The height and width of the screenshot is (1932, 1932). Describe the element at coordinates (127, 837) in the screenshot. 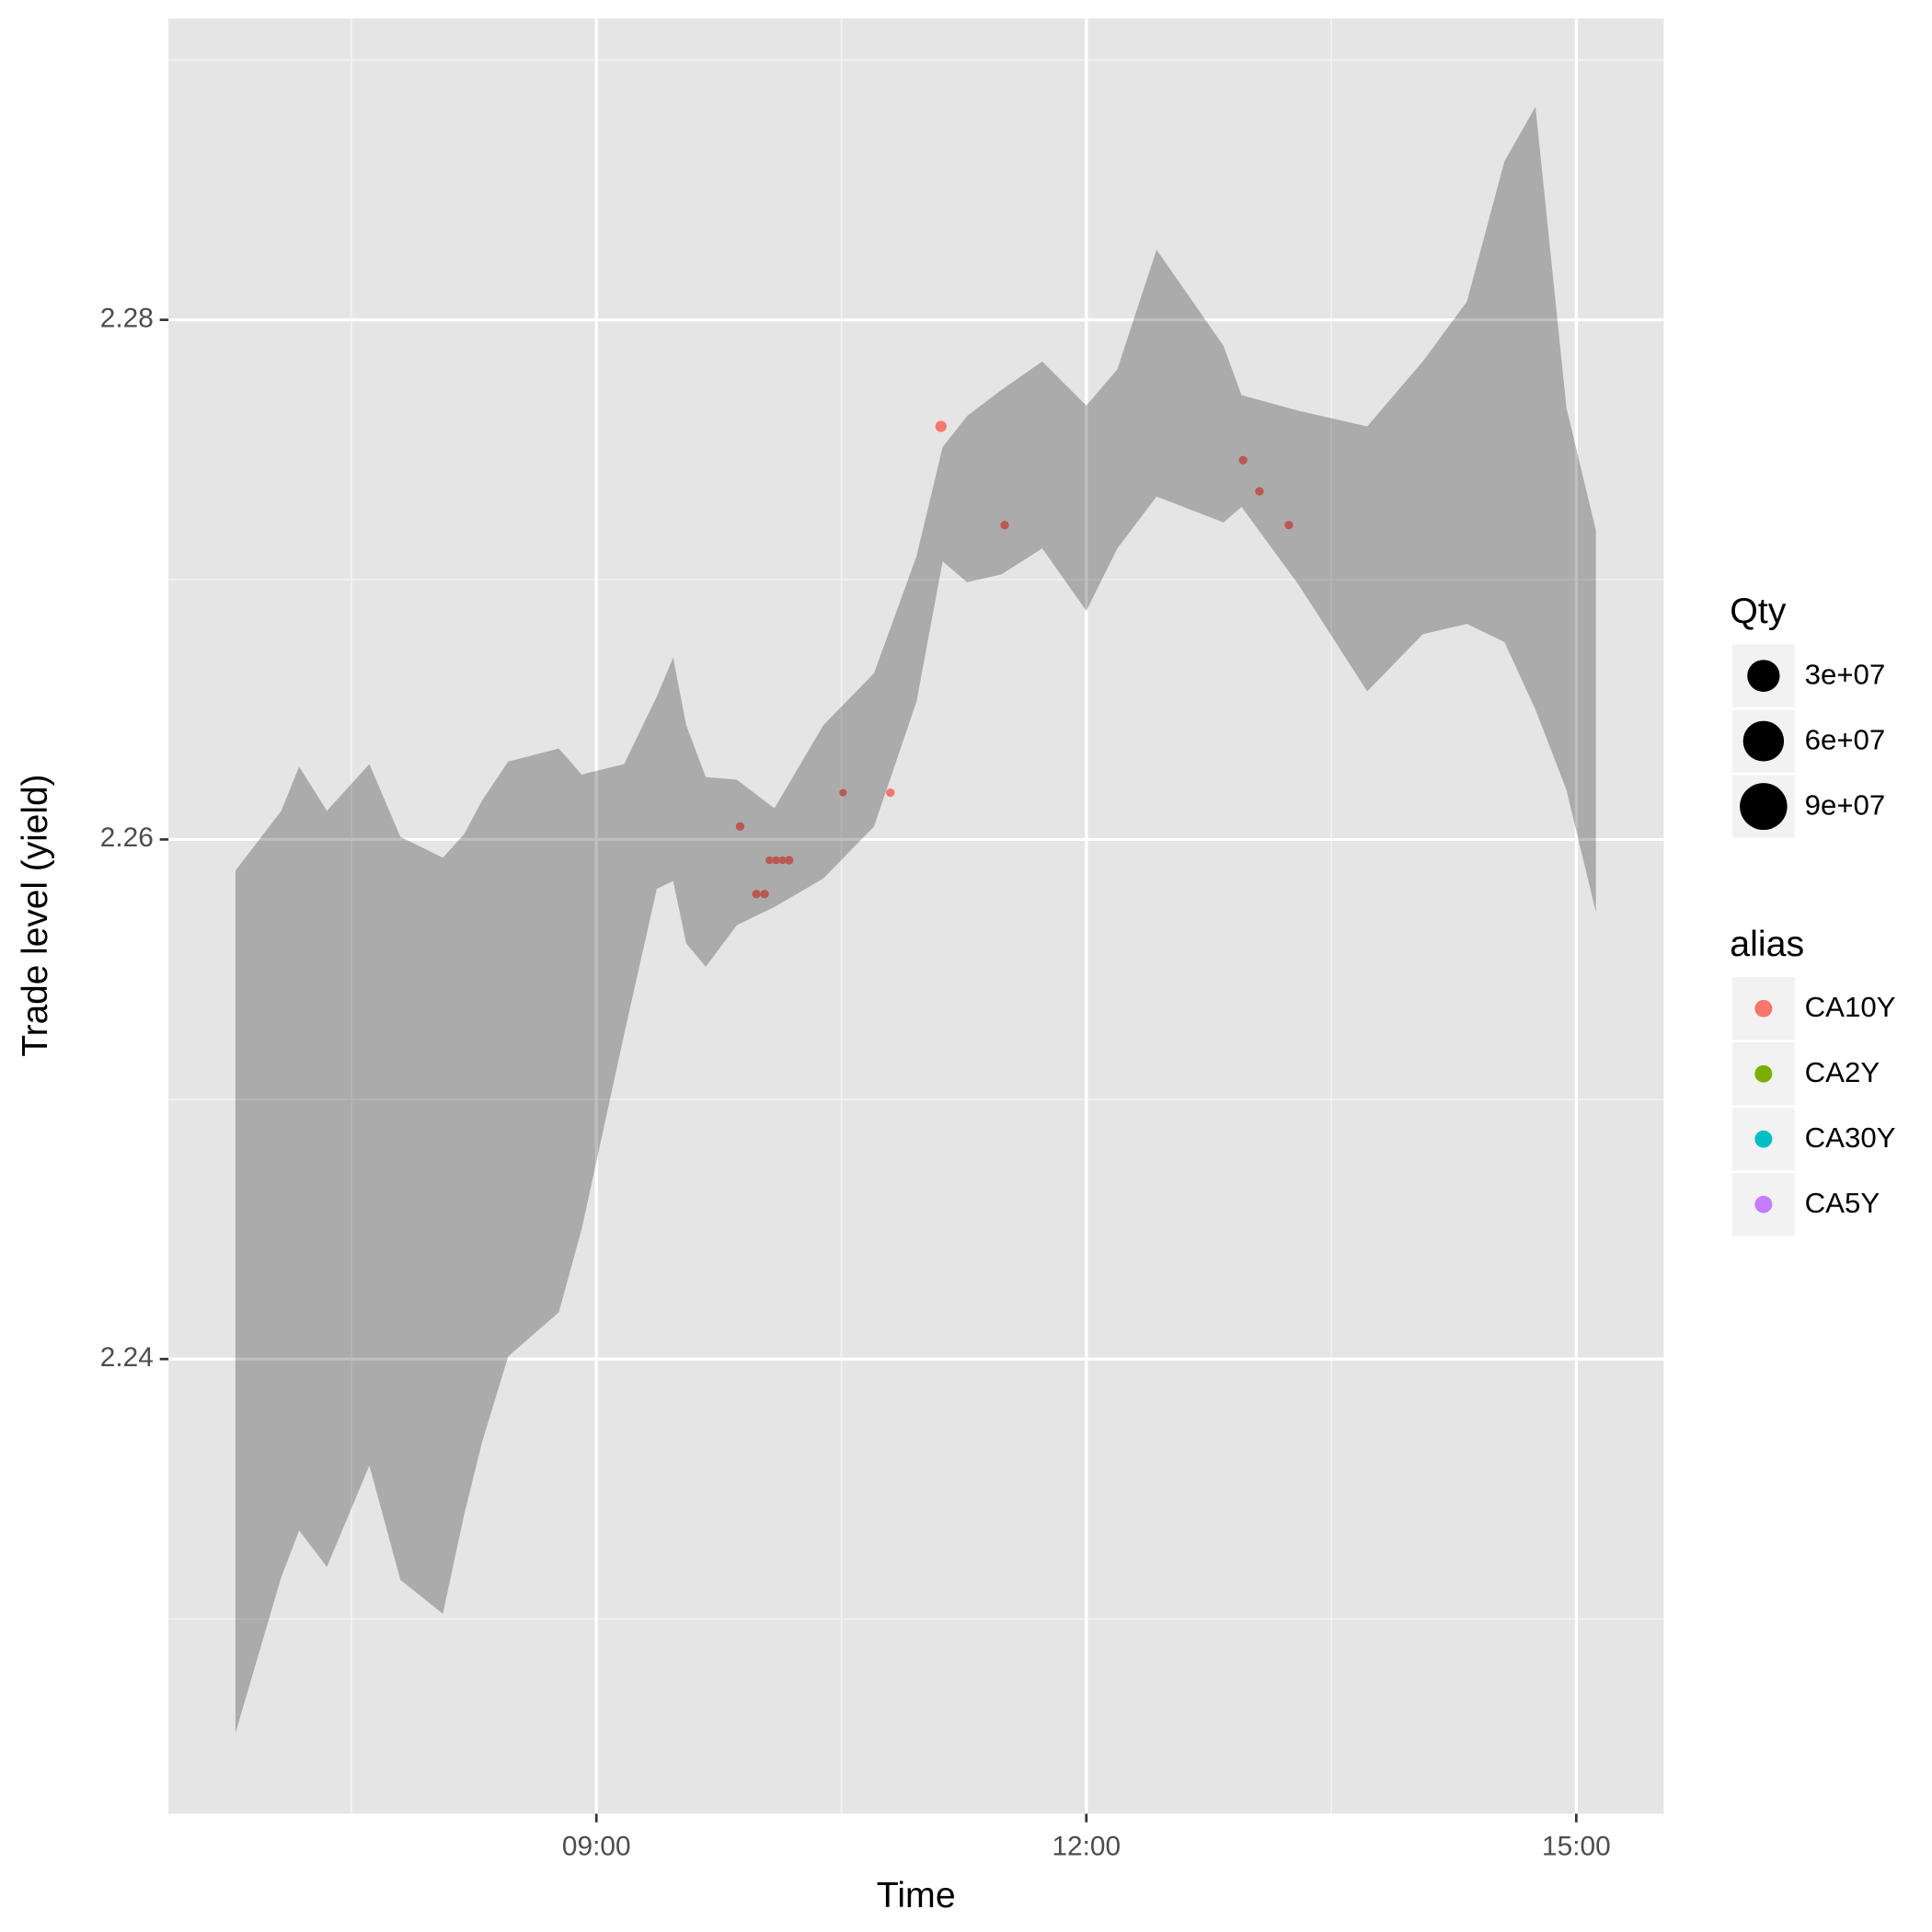

I see `y-tick-label: 2.26` at that location.